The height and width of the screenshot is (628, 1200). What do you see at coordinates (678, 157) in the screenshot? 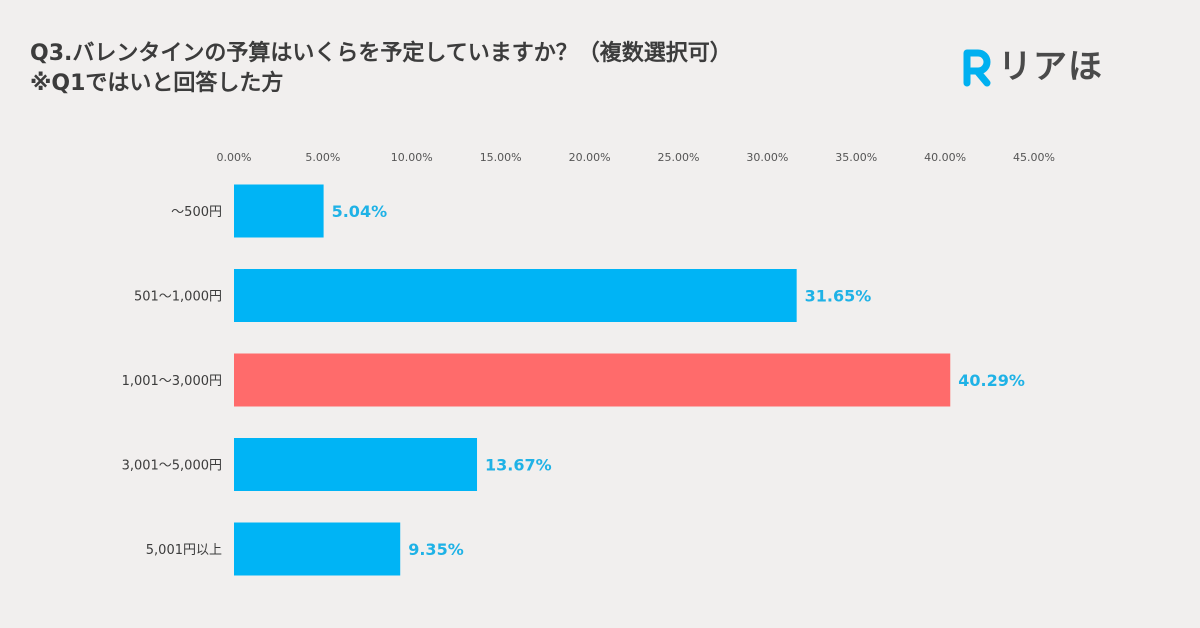
I see `x-tick-label: 25.00%` at bounding box center [678, 157].